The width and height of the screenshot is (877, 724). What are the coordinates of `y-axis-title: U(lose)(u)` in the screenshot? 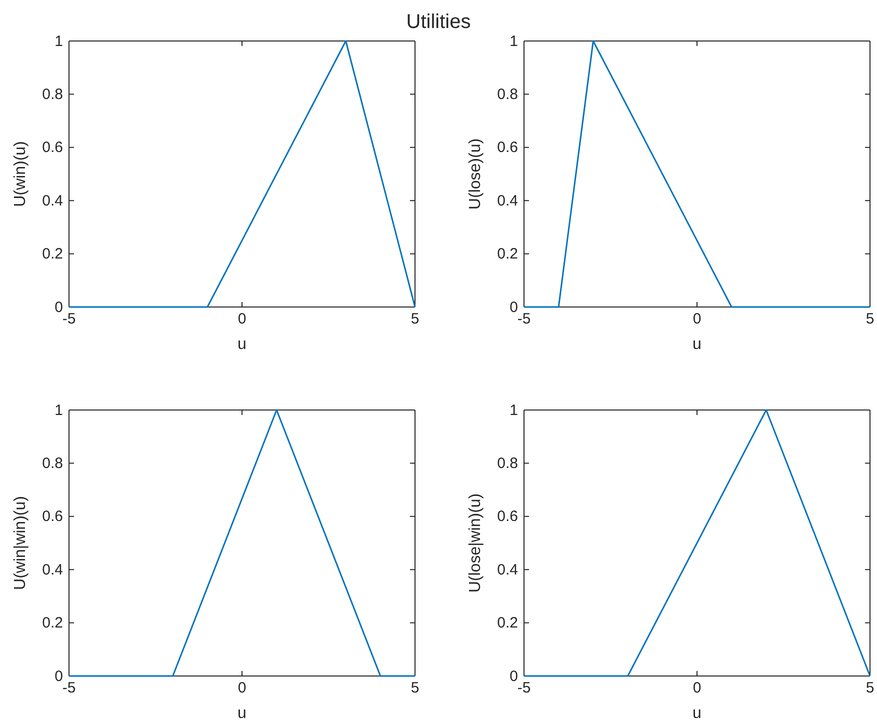 It's located at (475, 174).